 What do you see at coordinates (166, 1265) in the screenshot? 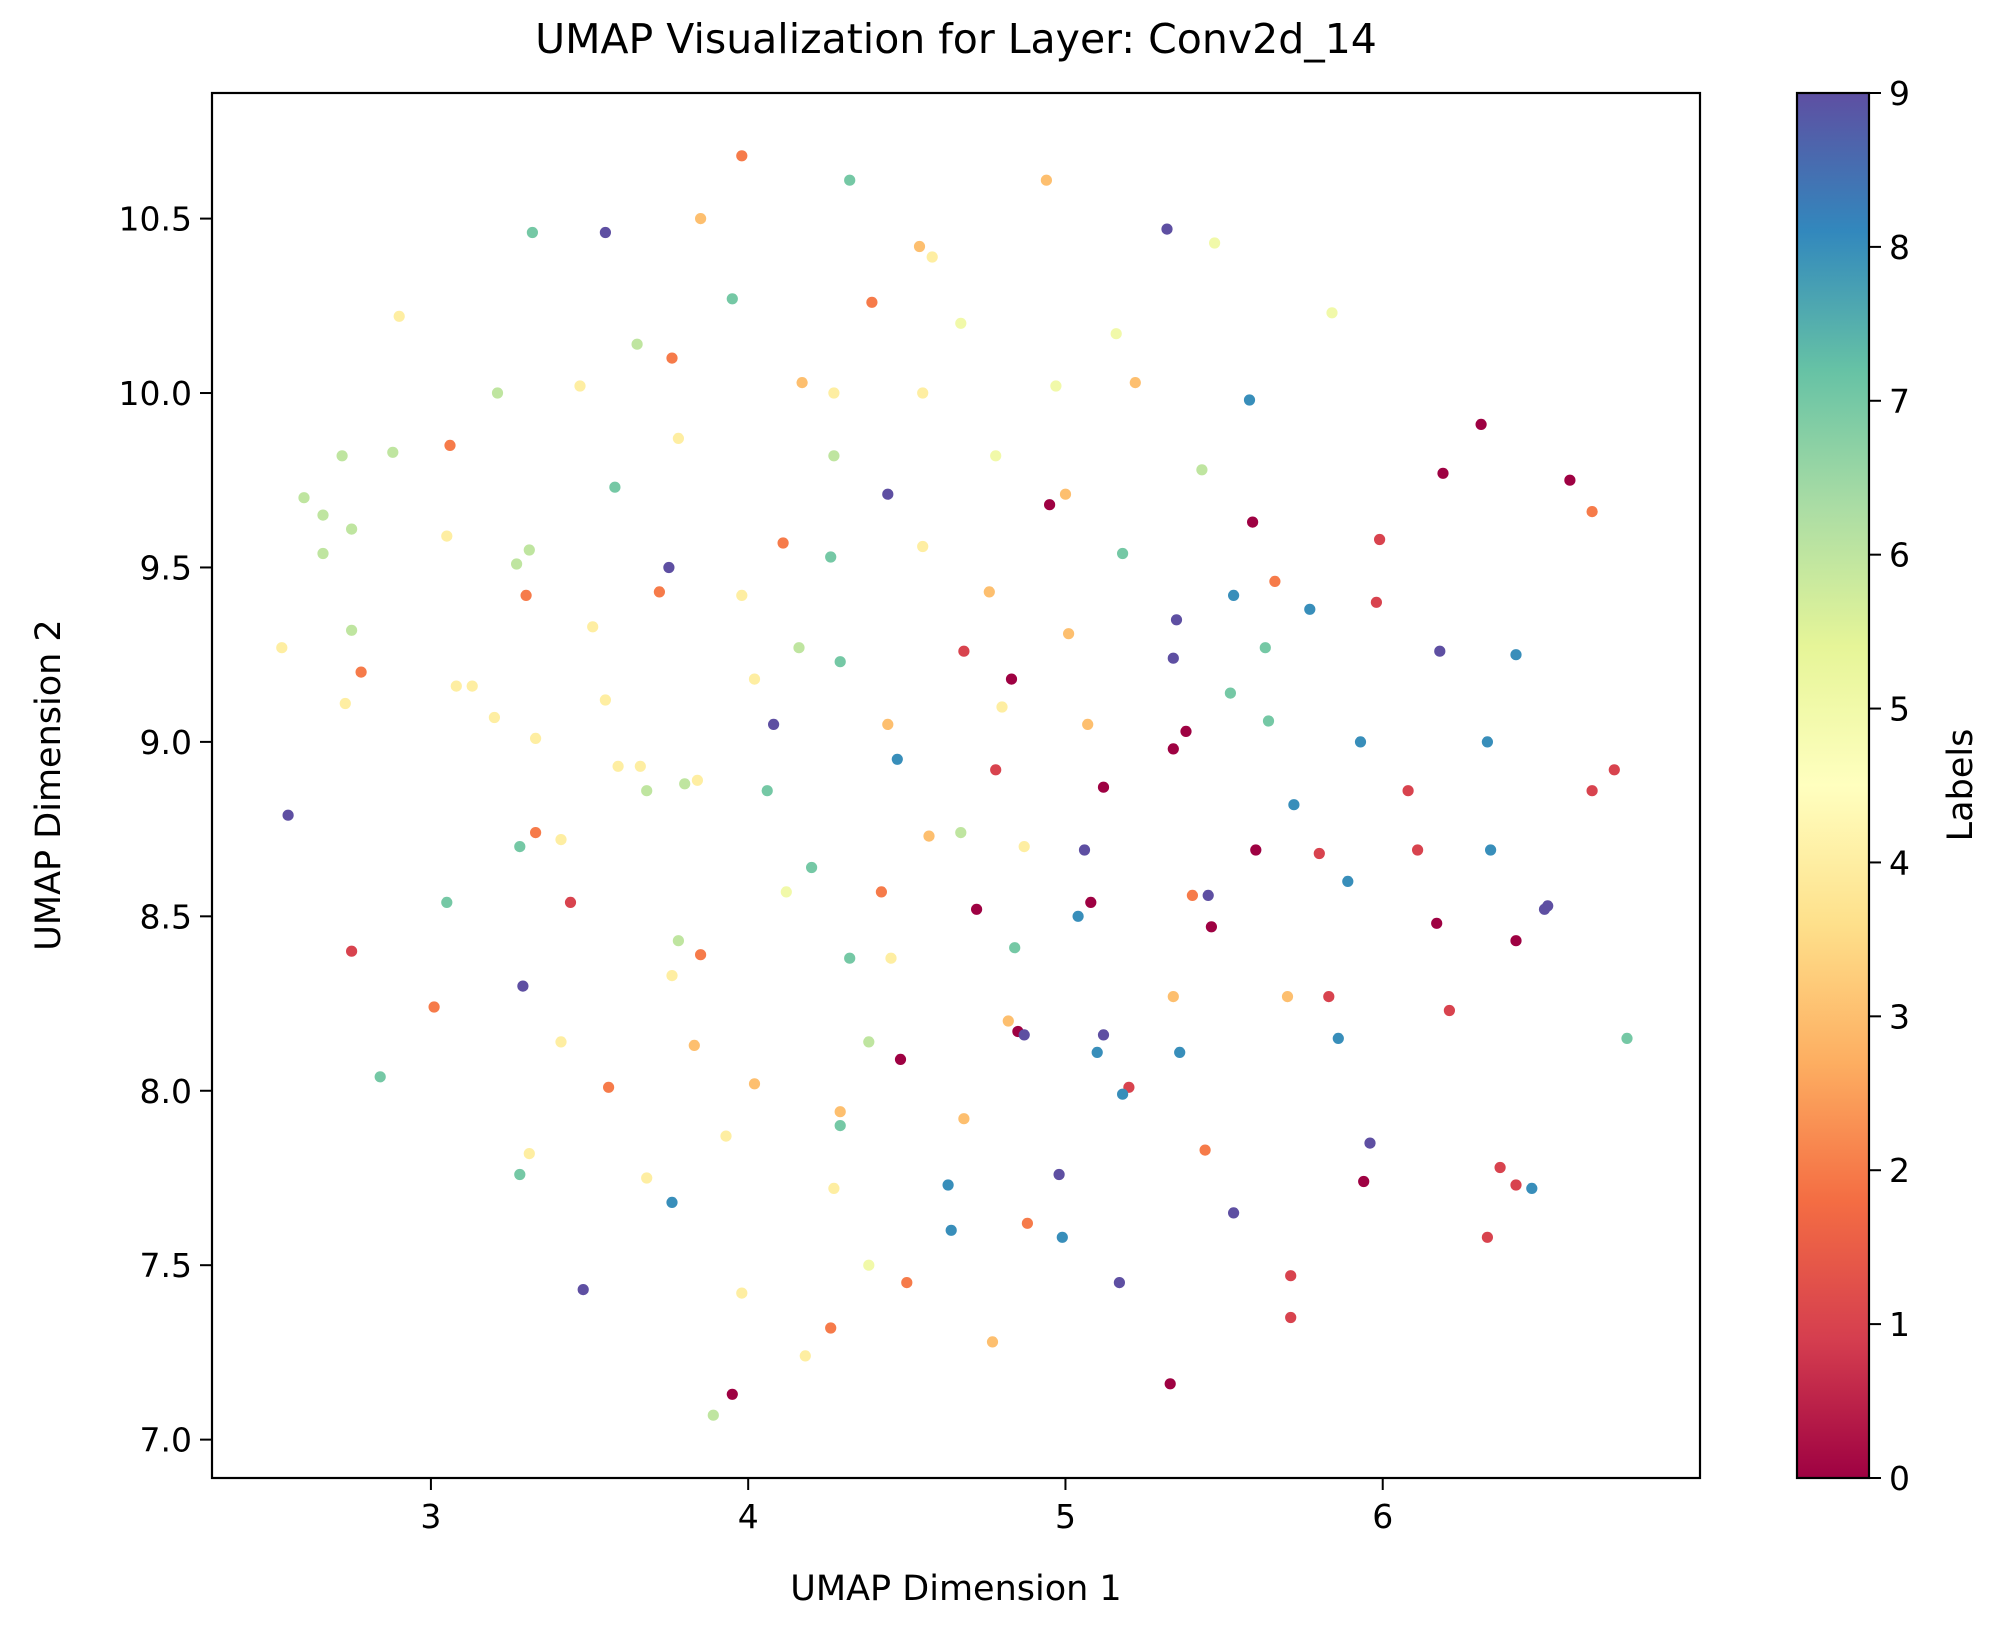
I see `y-tick-label: 7.5` at bounding box center [166, 1265].